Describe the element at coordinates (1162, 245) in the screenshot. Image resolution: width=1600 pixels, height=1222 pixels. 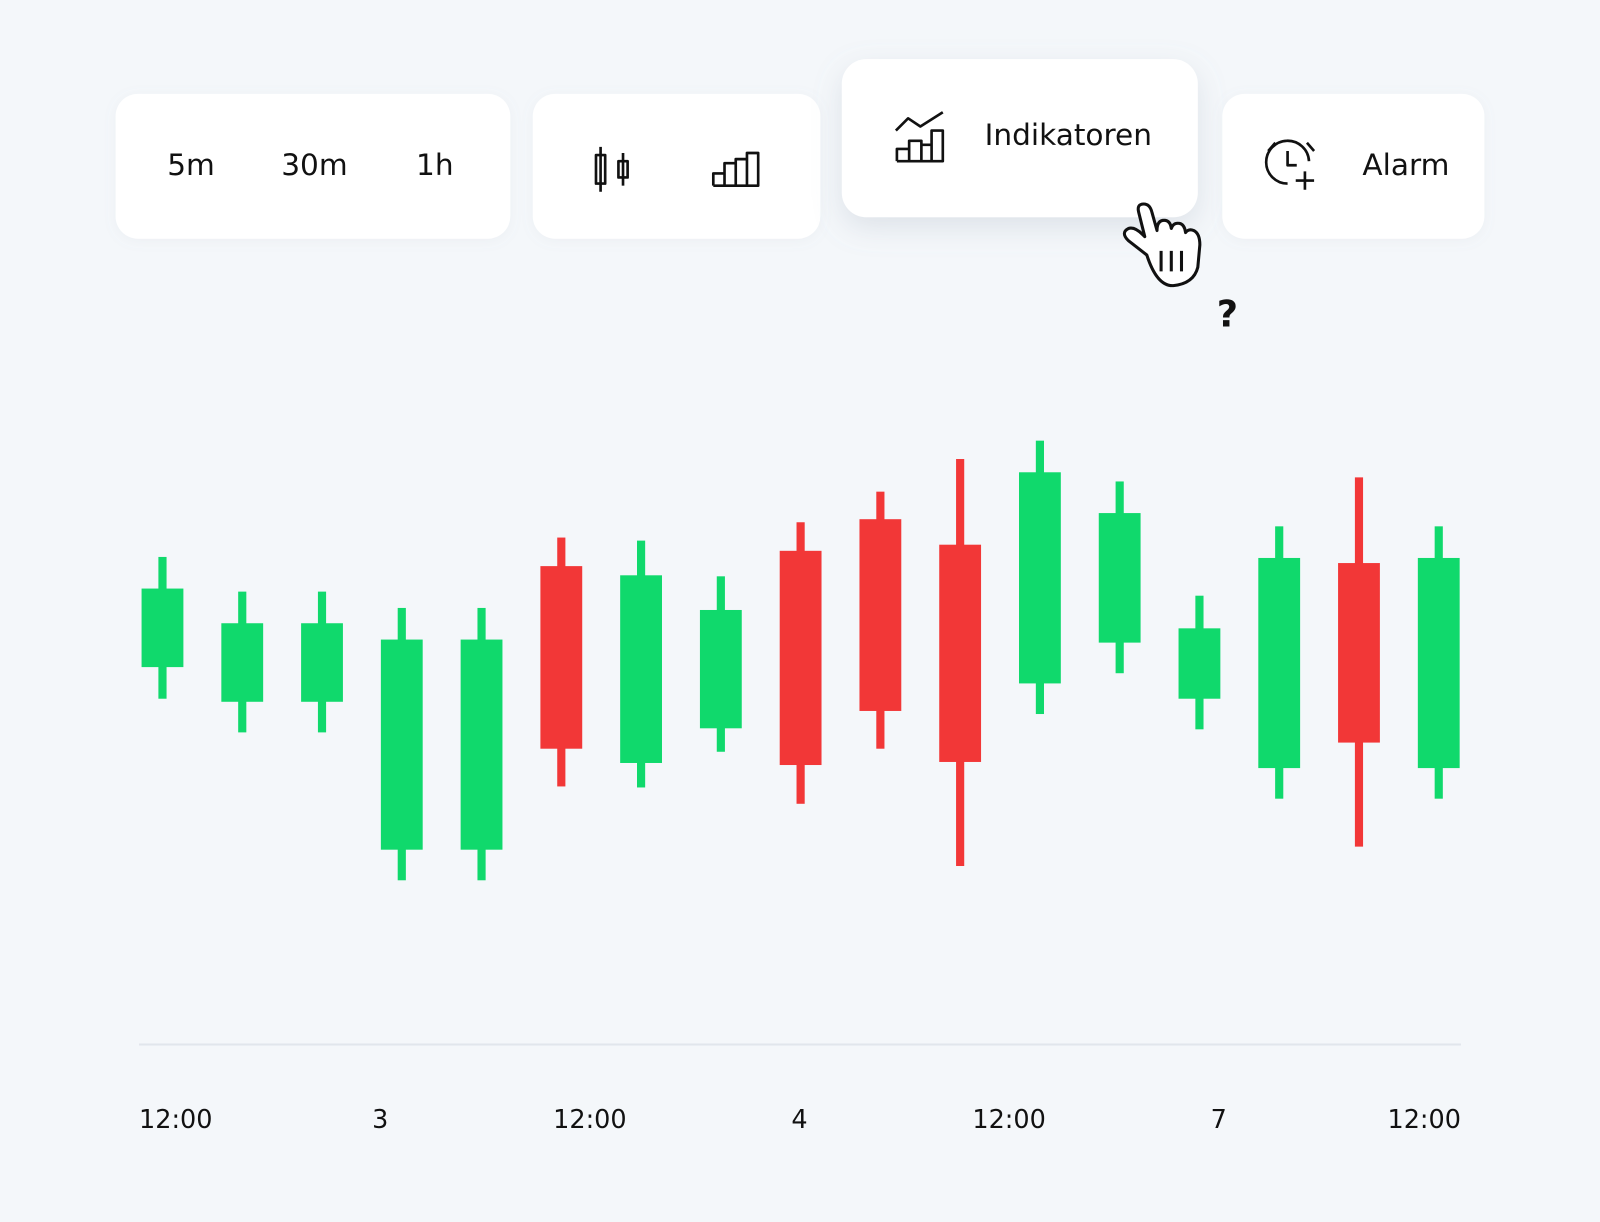
I see `cursor` at that location.